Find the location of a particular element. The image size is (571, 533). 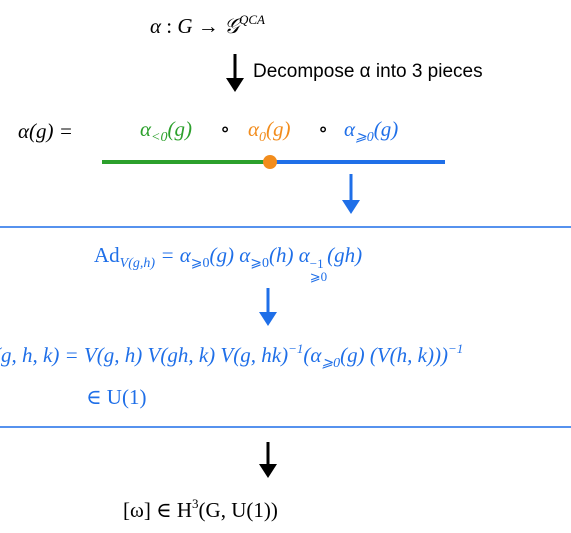

v-rhs-3: (h) α is located at coordinates (289, 255).